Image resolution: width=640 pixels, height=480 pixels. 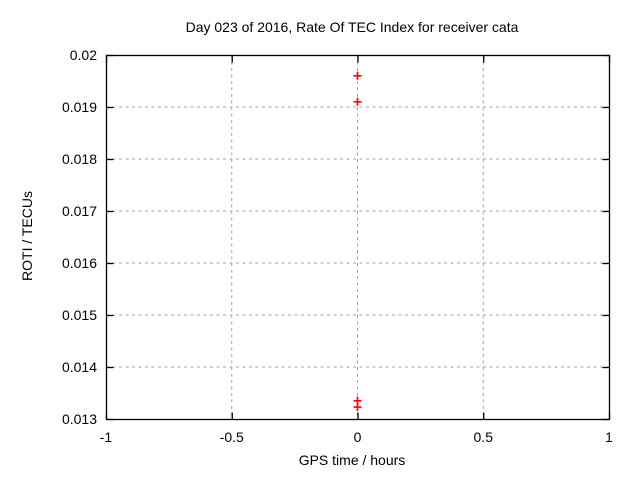 I want to click on x-tick-label: 0.5, so click(x=484, y=437).